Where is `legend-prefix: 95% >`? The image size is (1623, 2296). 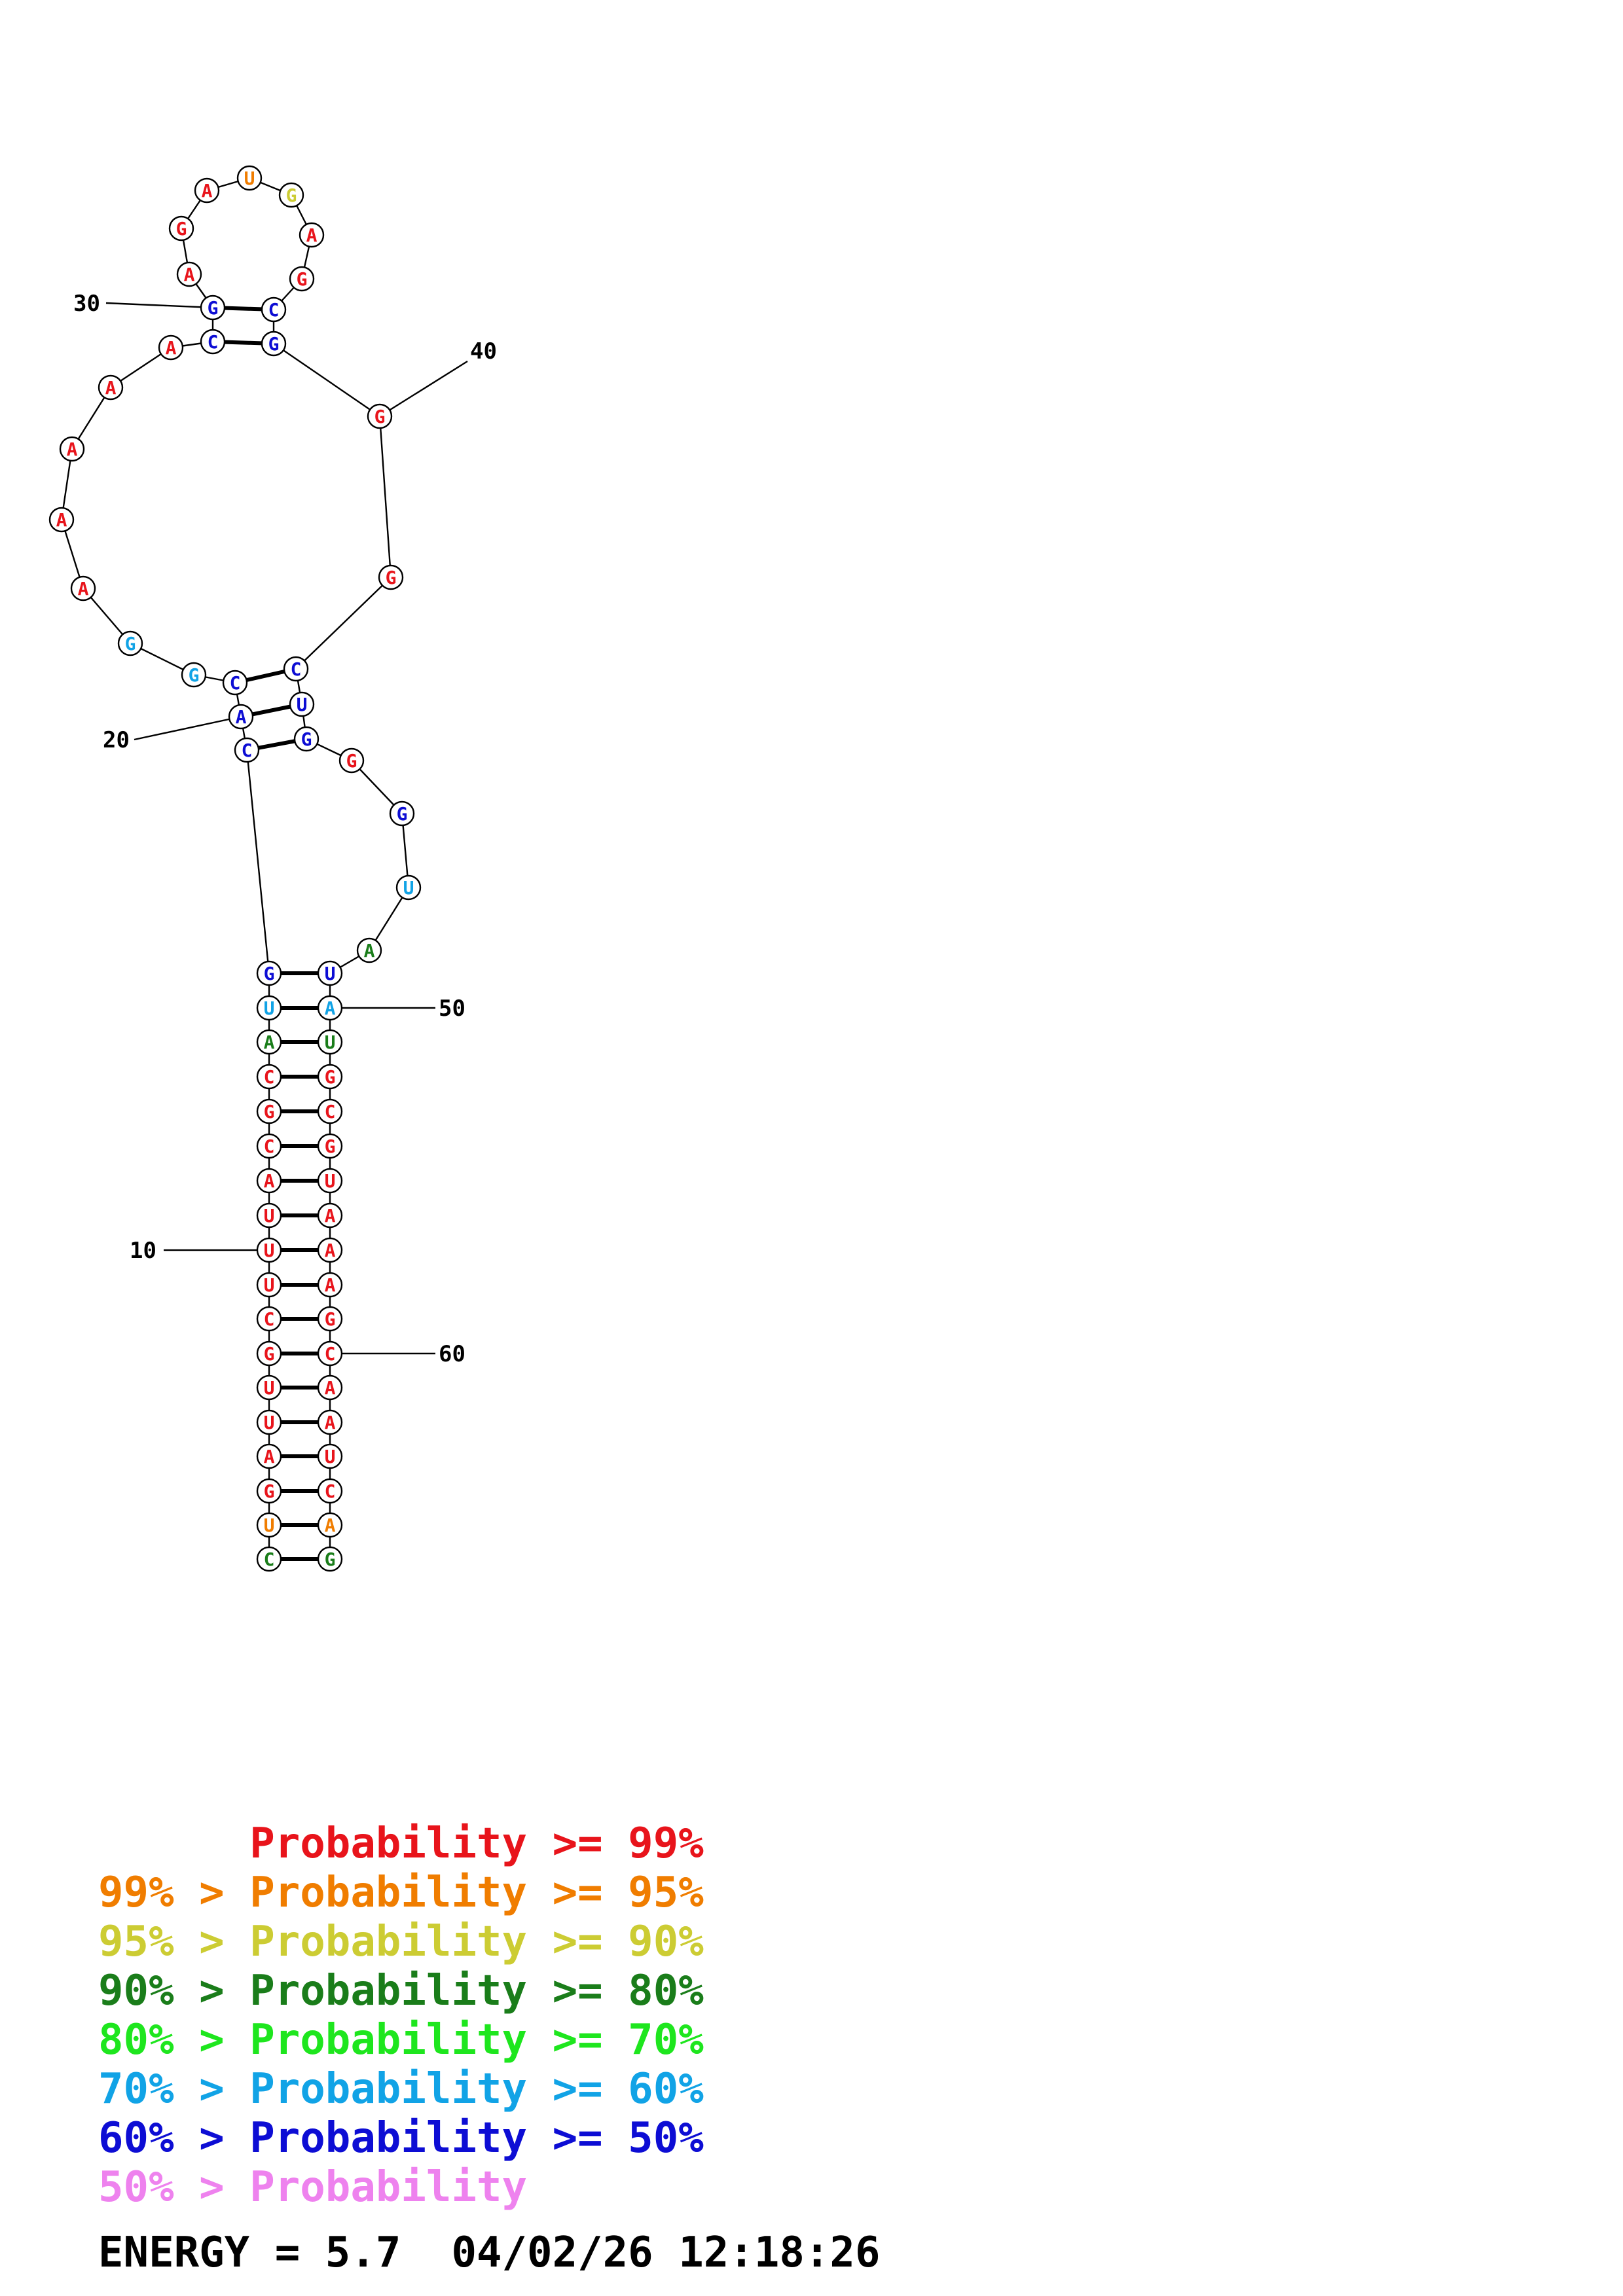 legend-prefix: 95% > is located at coordinates (174, 1942).